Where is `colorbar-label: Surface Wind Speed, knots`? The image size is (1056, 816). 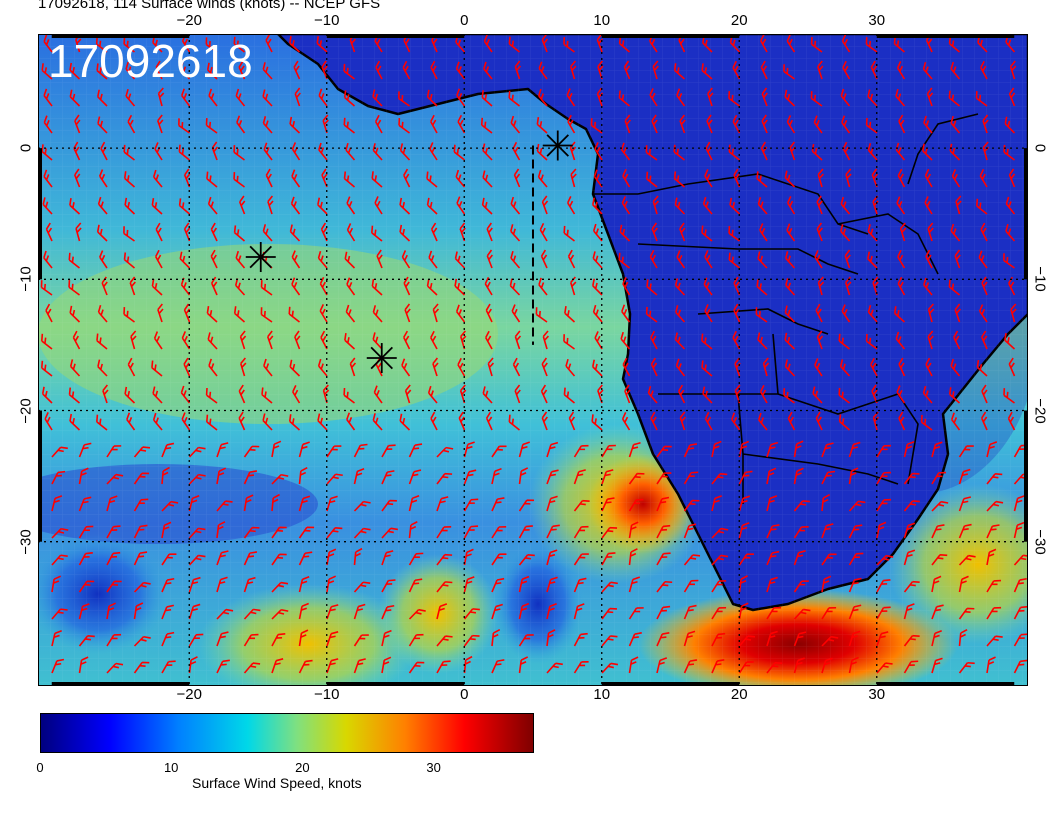
colorbar-label: Surface Wind Speed, knots is located at coordinates (277, 783).